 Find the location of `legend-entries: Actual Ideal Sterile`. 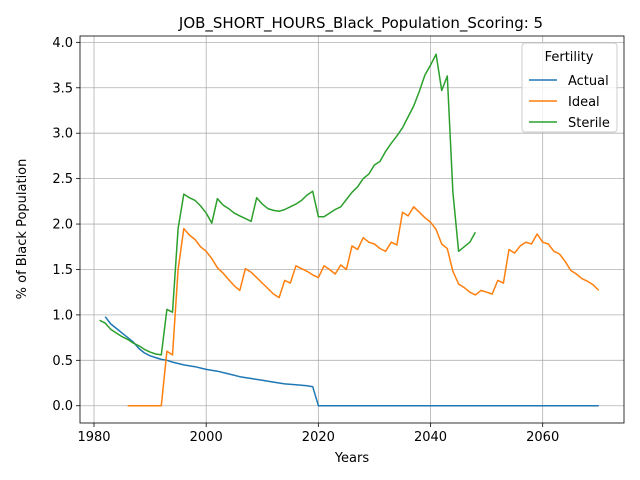

legend-entries: Actual Ideal Sterile is located at coordinates (569, 102).